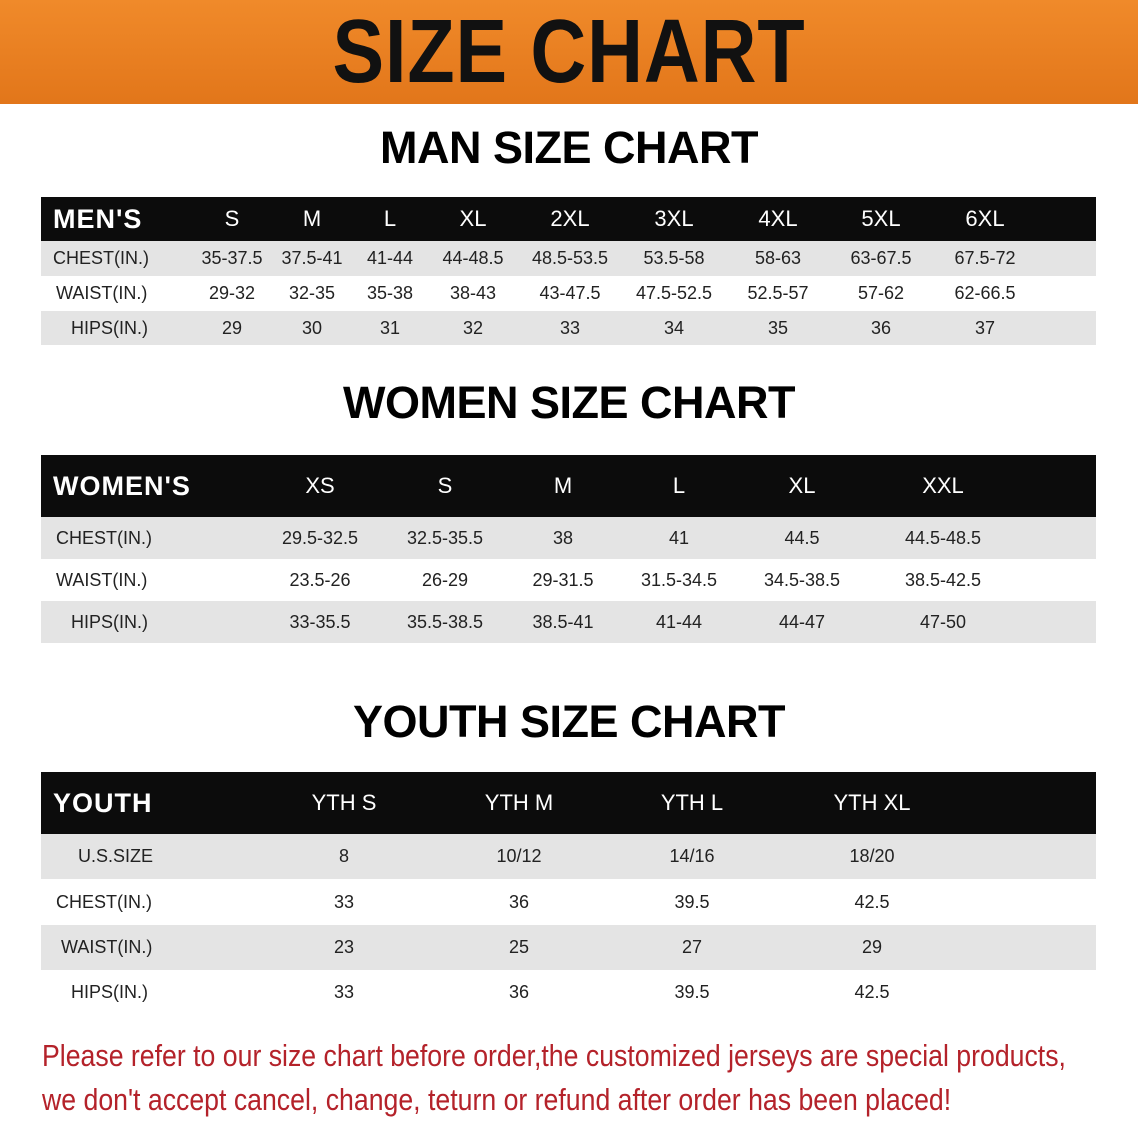 The width and height of the screenshot is (1138, 1132). I want to click on size-column-header: YTH XL, so click(872, 802).